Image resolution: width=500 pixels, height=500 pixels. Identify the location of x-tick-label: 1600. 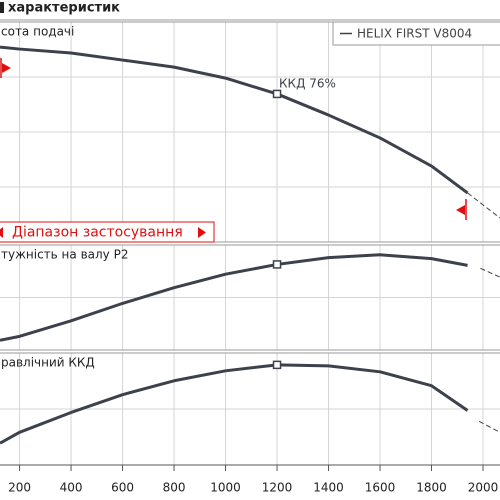
(380, 488).